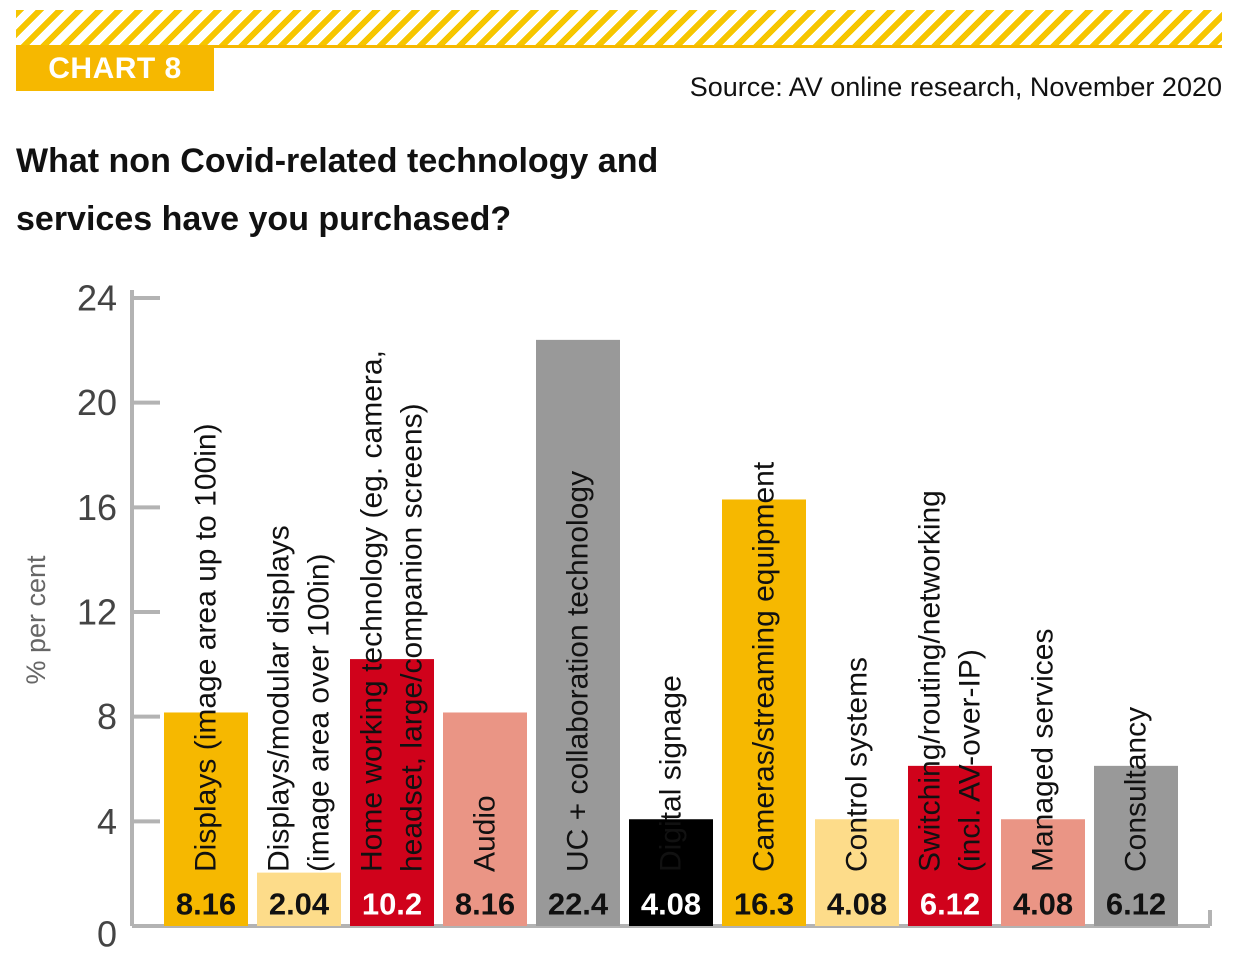 The image size is (1240, 959). Describe the element at coordinates (36, 620) in the screenshot. I see `y-axis-label: % per cent` at that location.